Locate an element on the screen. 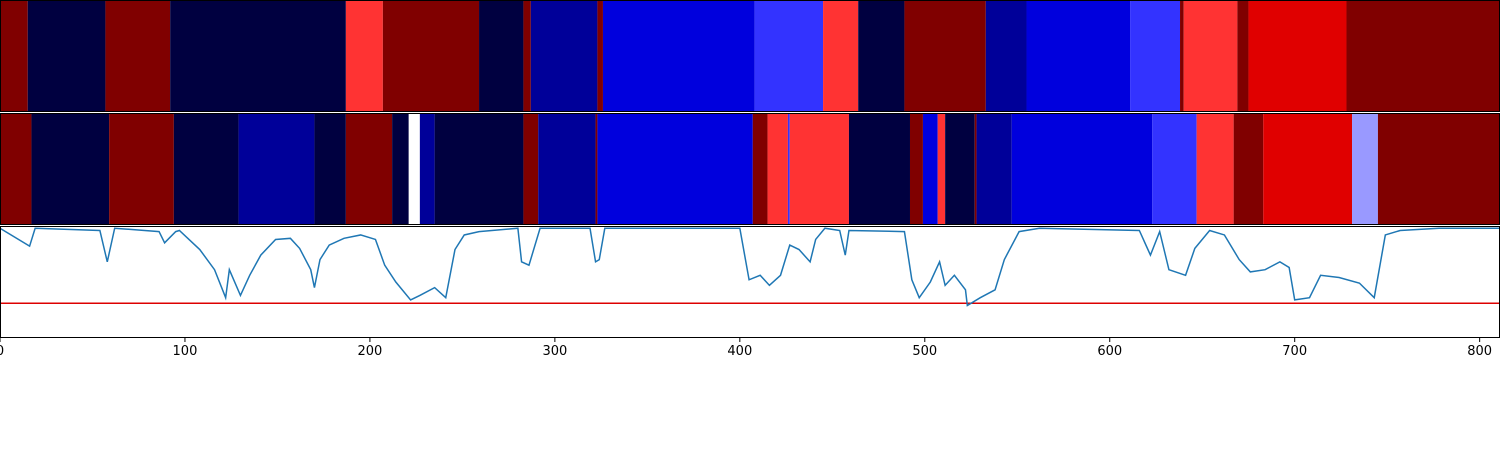 The height and width of the screenshot is (450, 1500). x-tick-label: 700 is located at coordinates (1294, 351).